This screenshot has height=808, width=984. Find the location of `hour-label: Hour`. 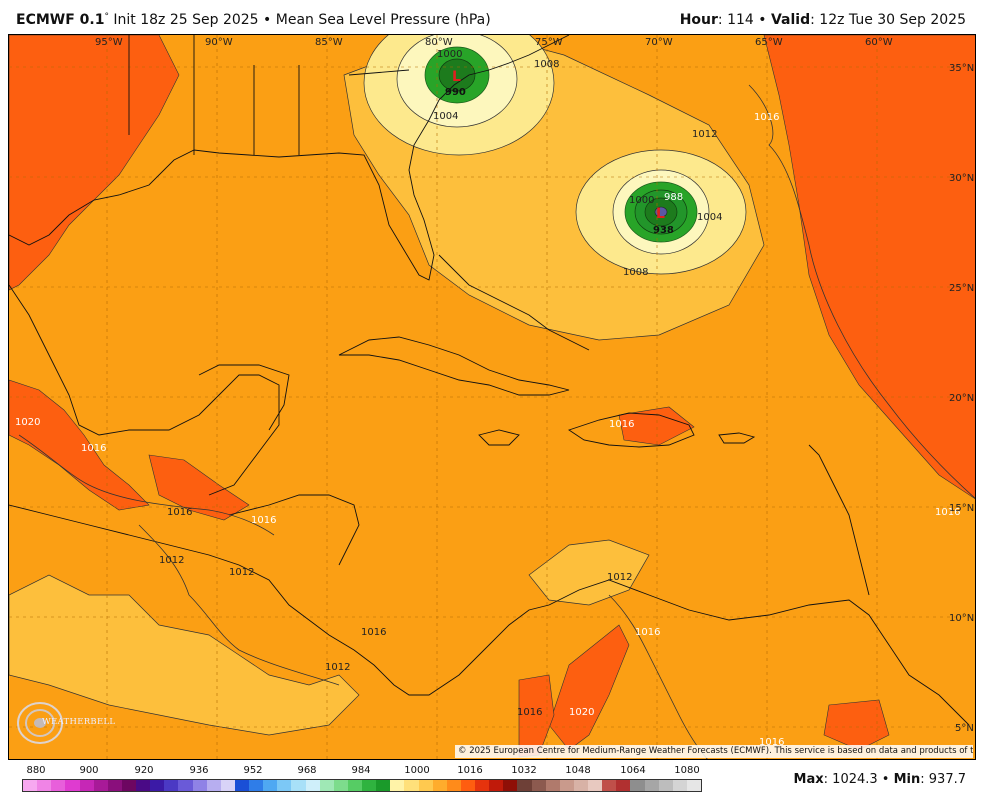

hour-label: Hour is located at coordinates (698, 20).